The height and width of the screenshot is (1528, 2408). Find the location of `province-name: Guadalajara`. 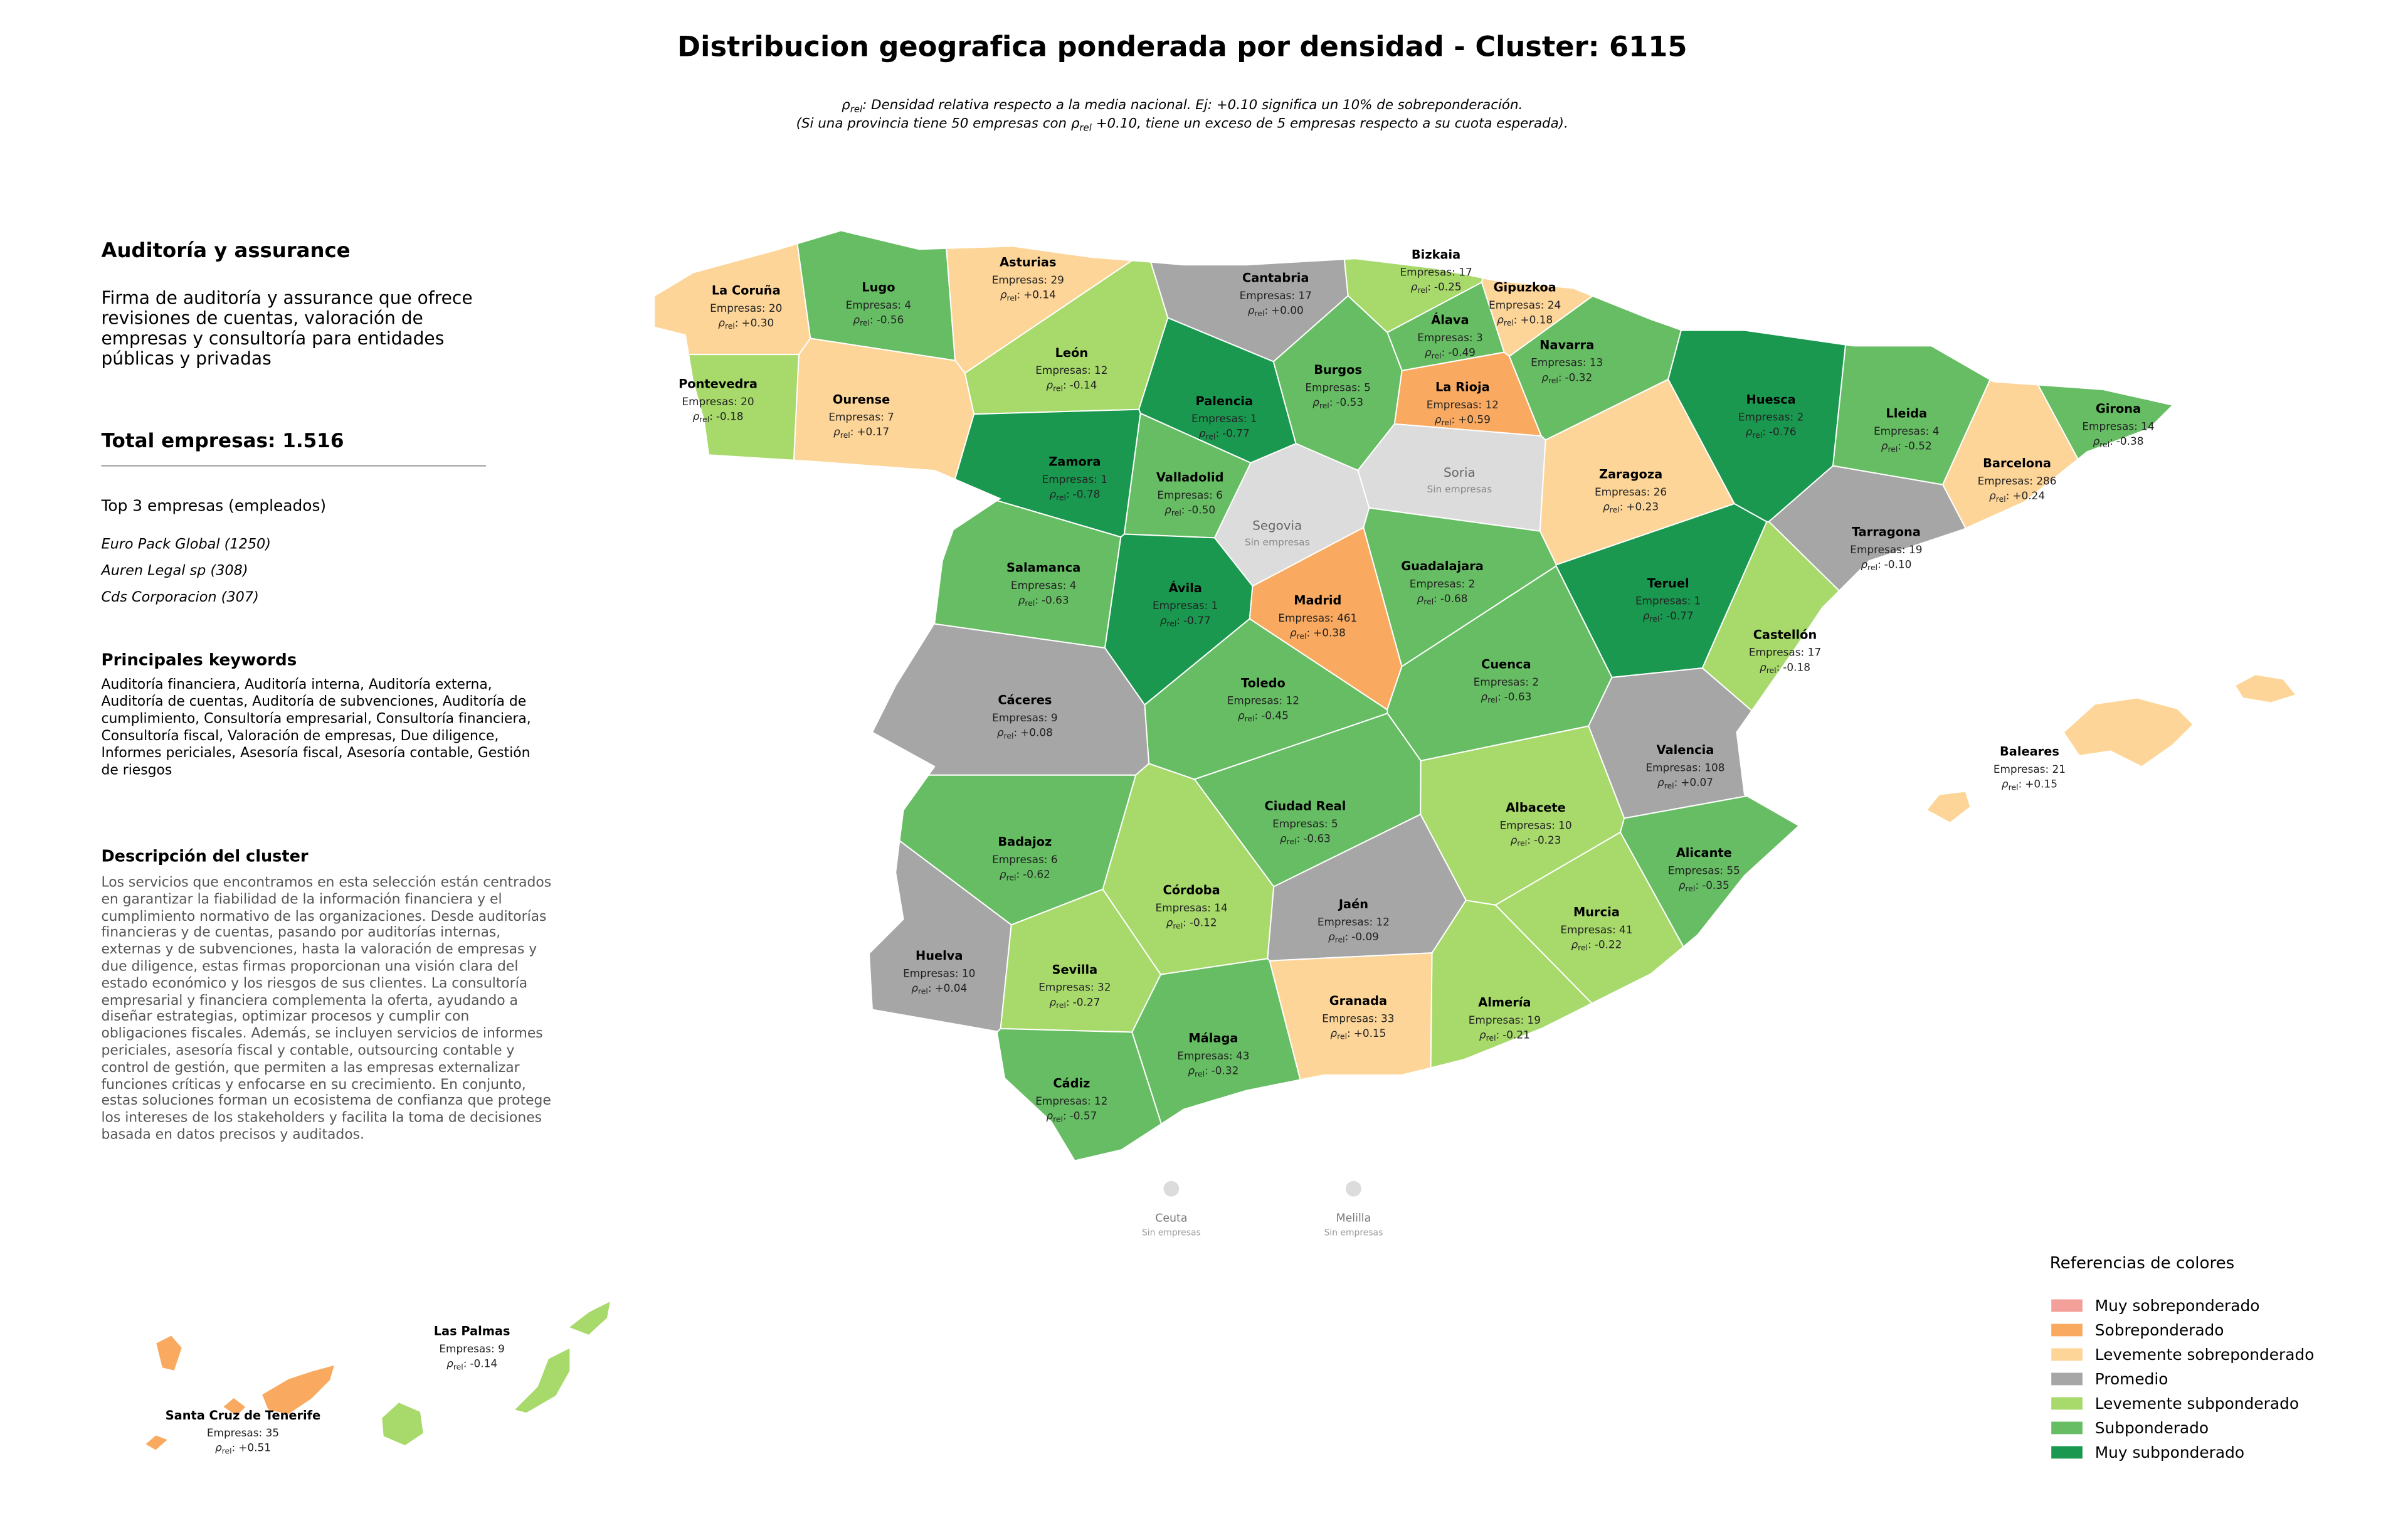

province-name: Guadalajara is located at coordinates (1442, 566).